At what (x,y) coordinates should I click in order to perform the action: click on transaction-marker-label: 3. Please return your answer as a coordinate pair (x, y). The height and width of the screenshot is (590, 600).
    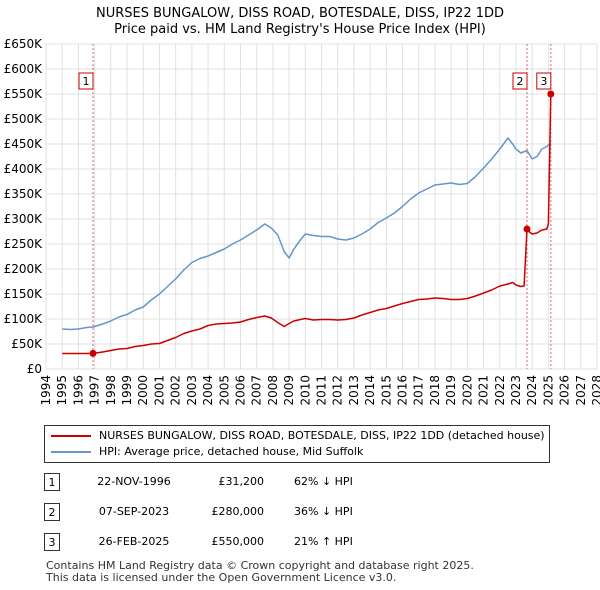
    Looking at the image, I should click on (543, 81).